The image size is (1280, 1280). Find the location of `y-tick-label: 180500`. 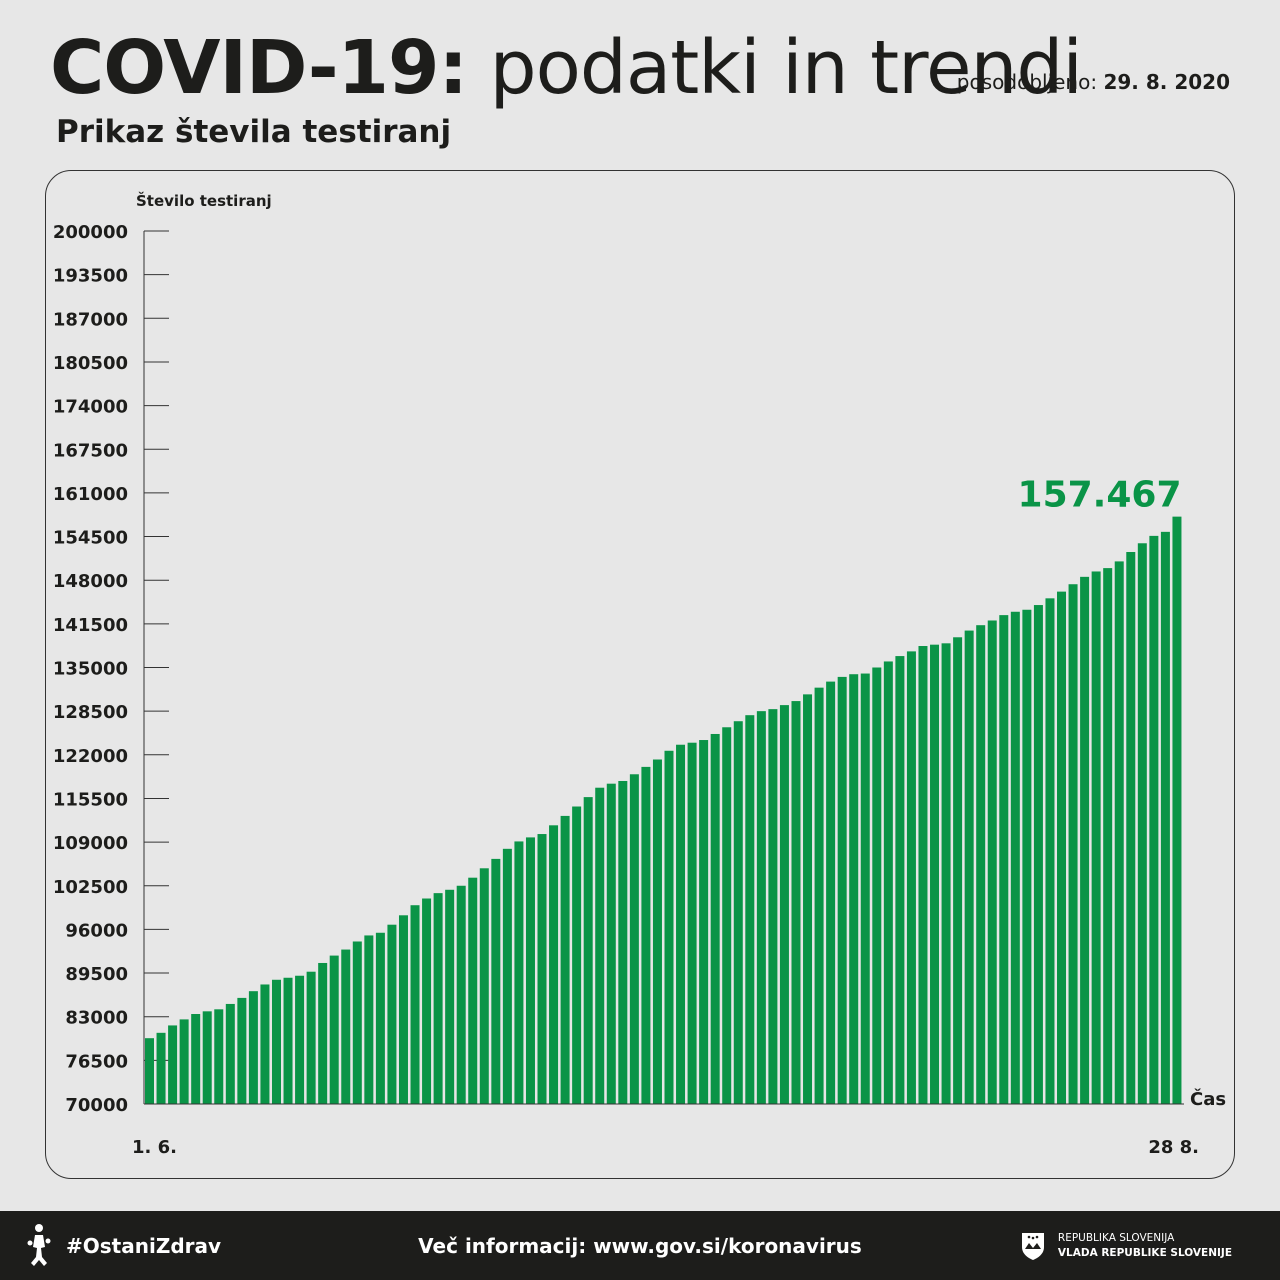

y-tick-label: 180500 is located at coordinates (90, 363).